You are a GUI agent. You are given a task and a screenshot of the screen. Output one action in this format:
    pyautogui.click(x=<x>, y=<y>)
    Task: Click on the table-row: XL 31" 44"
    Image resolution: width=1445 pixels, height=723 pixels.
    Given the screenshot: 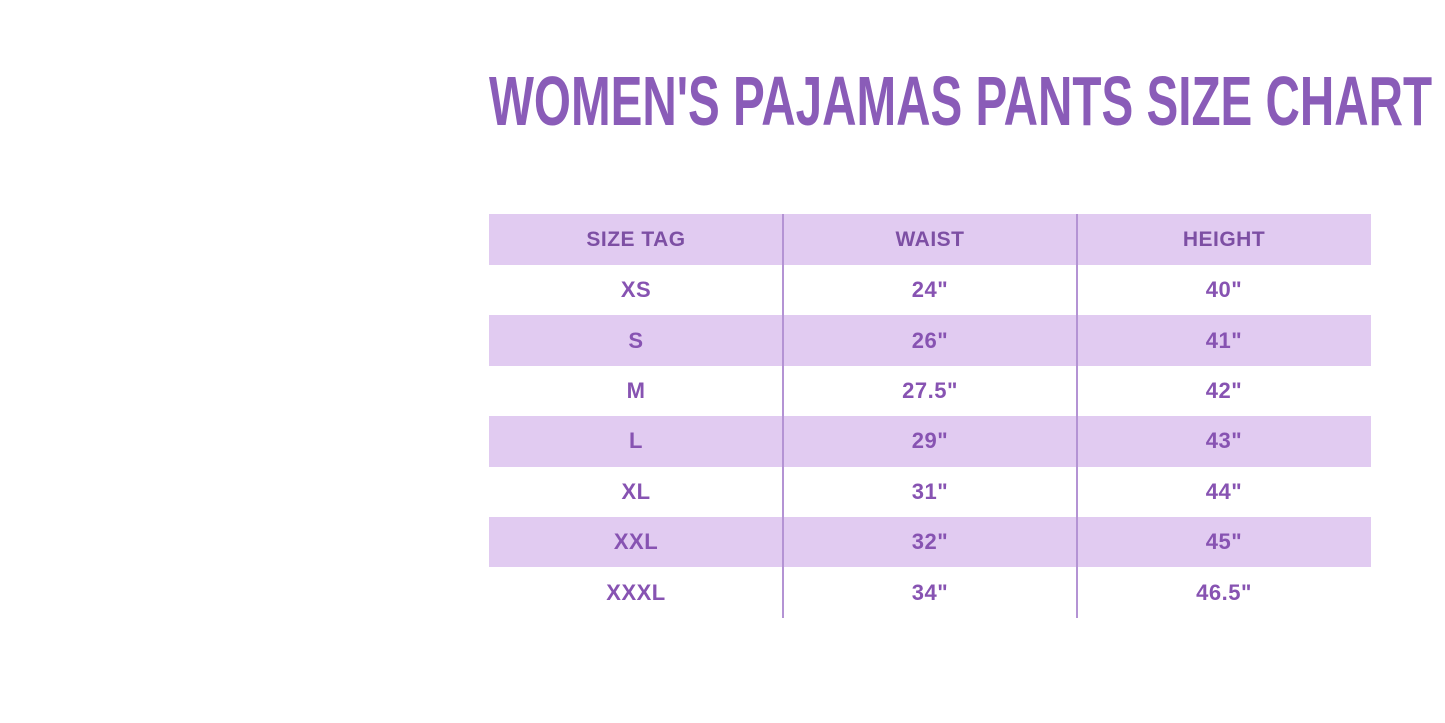 What is the action you would take?
    pyautogui.click(x=930, y=492)
    